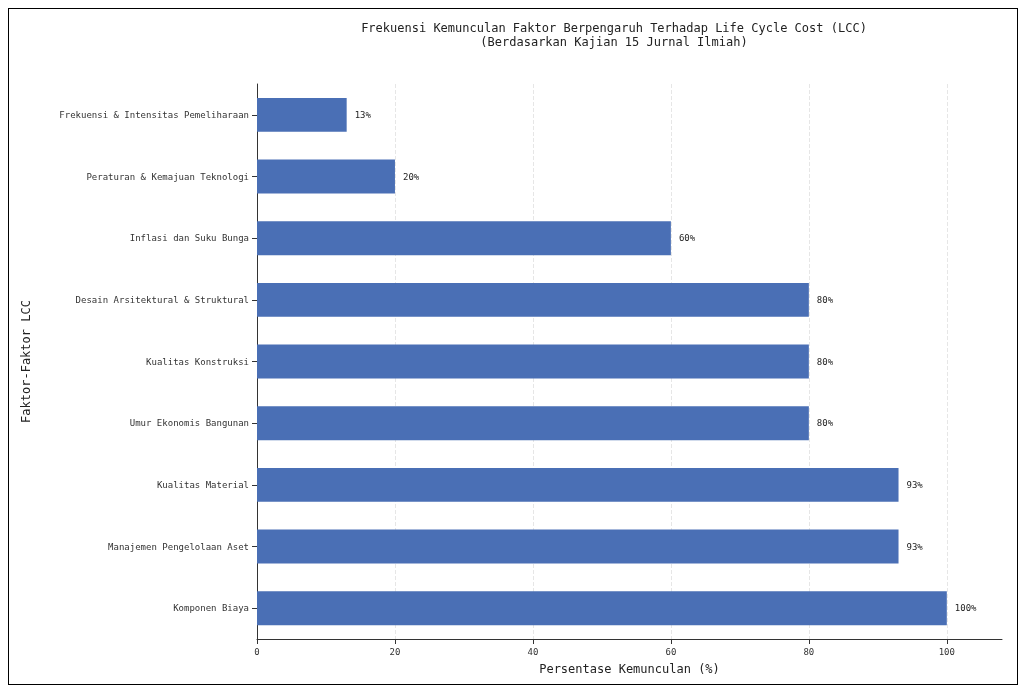  I want to click on y-tick-label: Umur Ekonomis Bangunan, so click(189, 423).